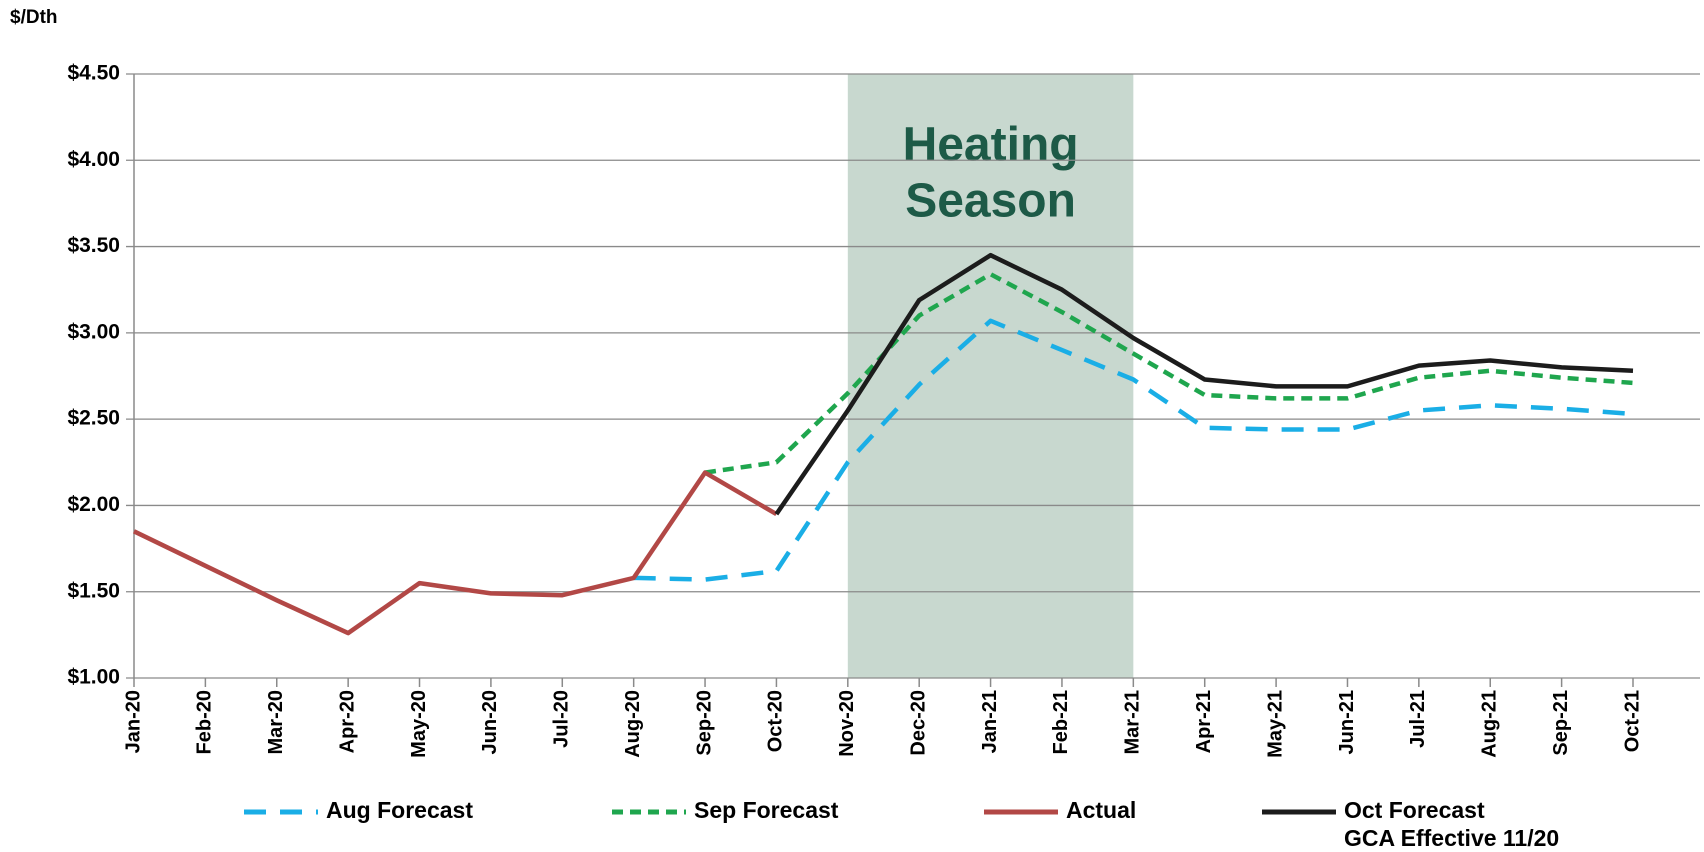 Image resolution: width=1704 pixels, height=852 pixels. I want to click on y-tick-label: $3.00, so click(93, 331).